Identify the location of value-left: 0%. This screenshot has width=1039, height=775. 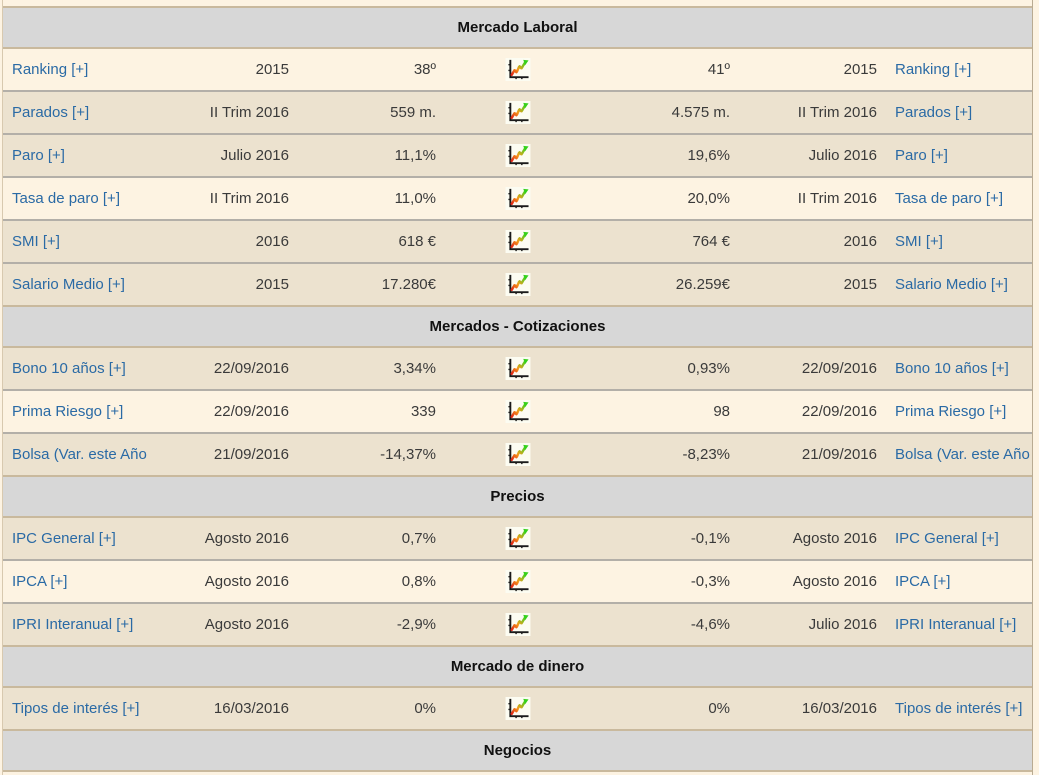
(370, 708).